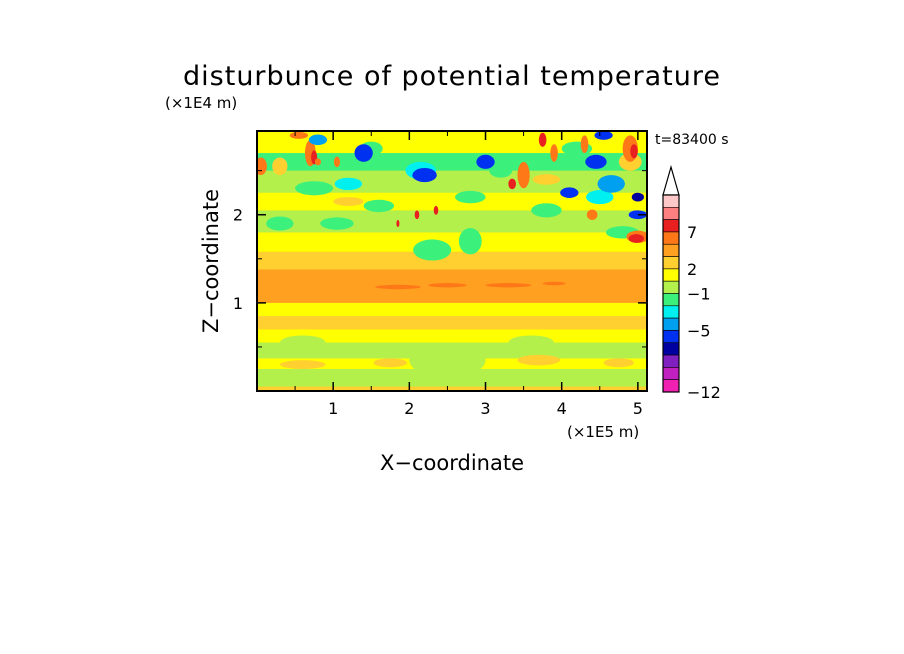 Image resolution: width=904 pixels, height=654 pixels. What do you see at coordinates (638, 408) in the screenshot?
I see `x-tick-label: 5` at bounding box center [638, 408].